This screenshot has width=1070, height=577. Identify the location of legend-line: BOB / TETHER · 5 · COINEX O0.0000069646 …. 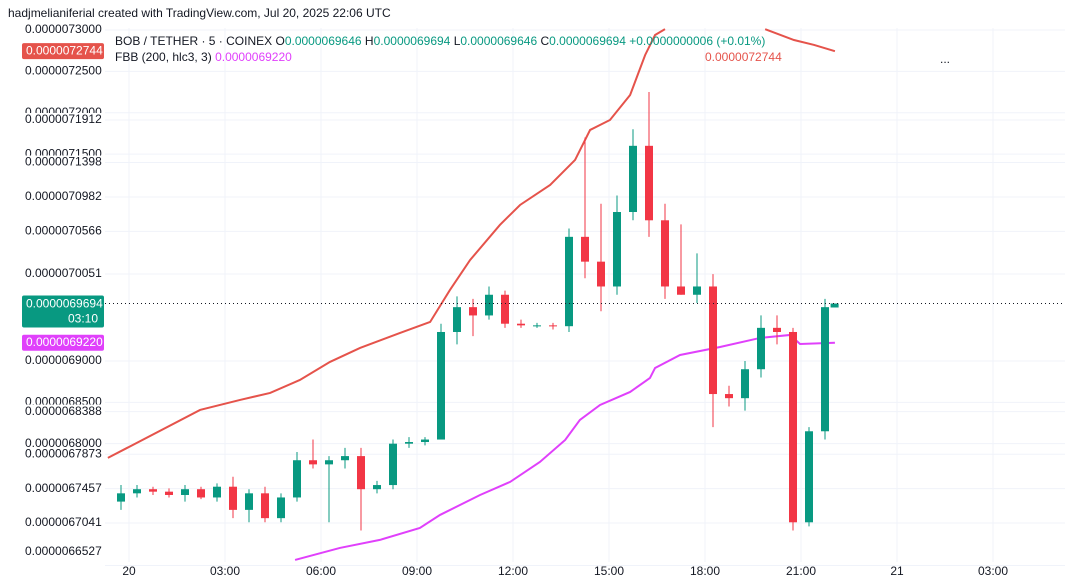
(440, 41).